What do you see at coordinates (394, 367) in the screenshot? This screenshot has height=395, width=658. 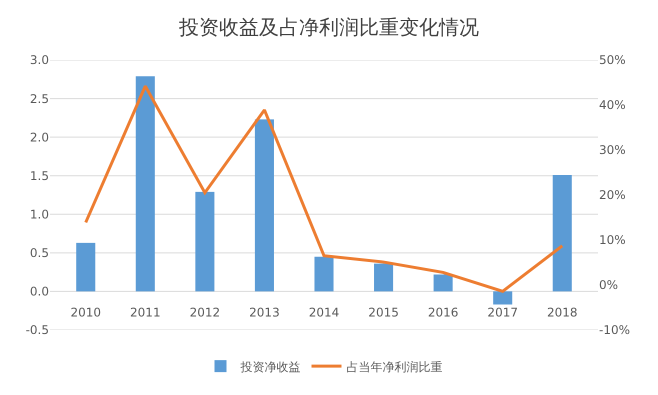 I see `legend-label: 占当年净利润比重` at bounding box center [394, 367].